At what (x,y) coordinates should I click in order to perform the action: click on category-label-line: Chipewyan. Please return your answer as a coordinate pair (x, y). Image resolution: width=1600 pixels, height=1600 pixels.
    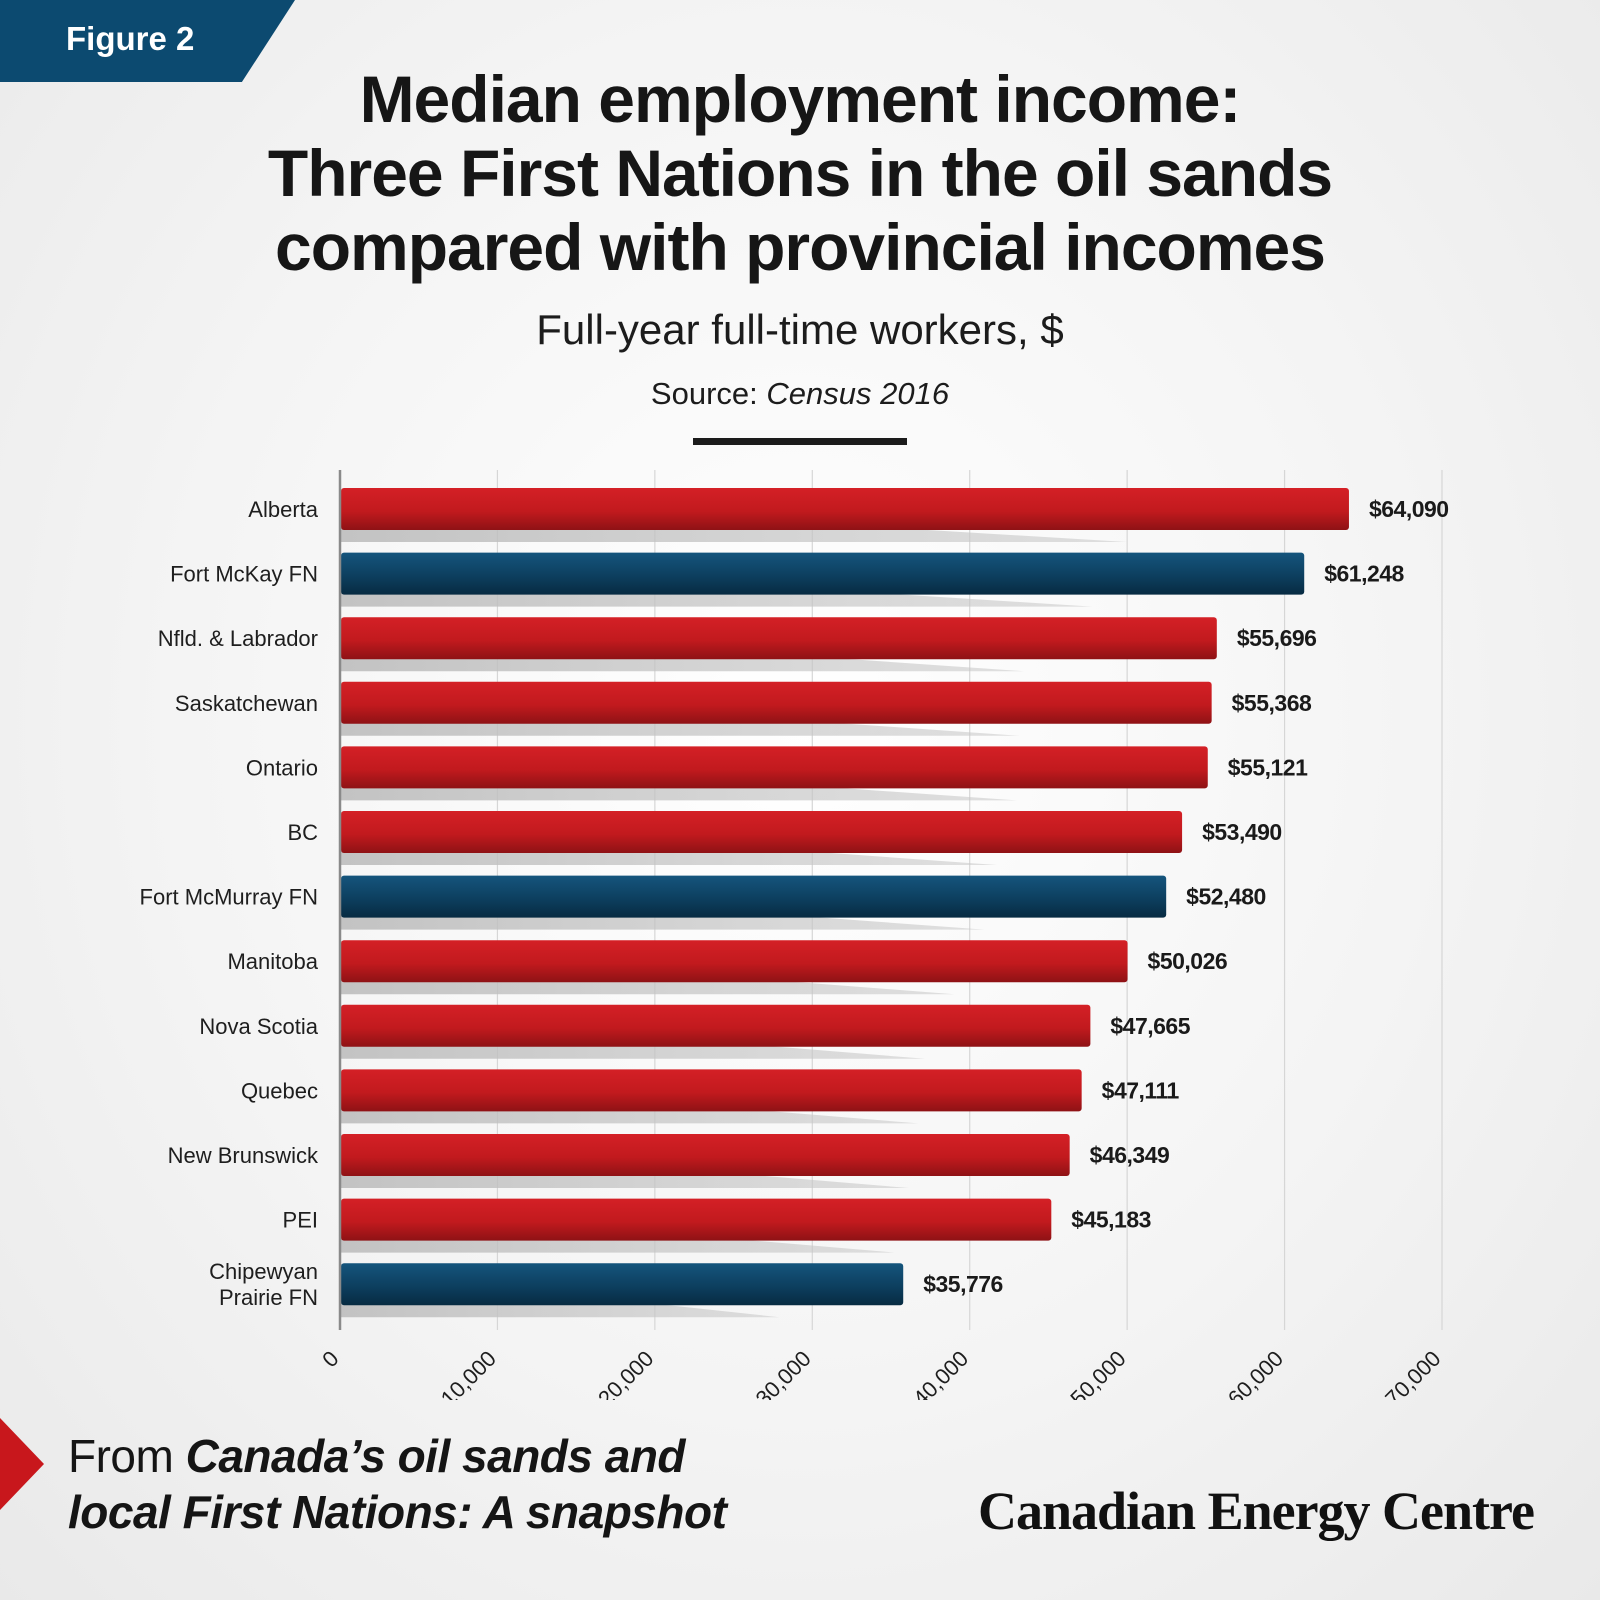
    Looking at the image, I should click on (263, 1271).